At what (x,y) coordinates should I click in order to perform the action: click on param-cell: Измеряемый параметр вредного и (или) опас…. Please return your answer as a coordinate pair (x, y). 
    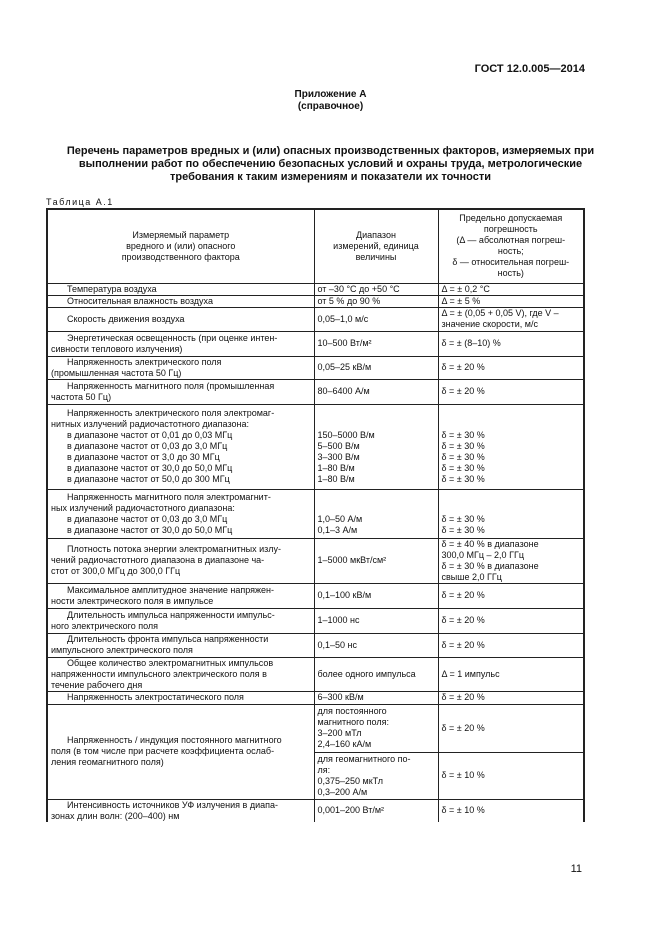
    Looking at the image, I should click on (180, 246).